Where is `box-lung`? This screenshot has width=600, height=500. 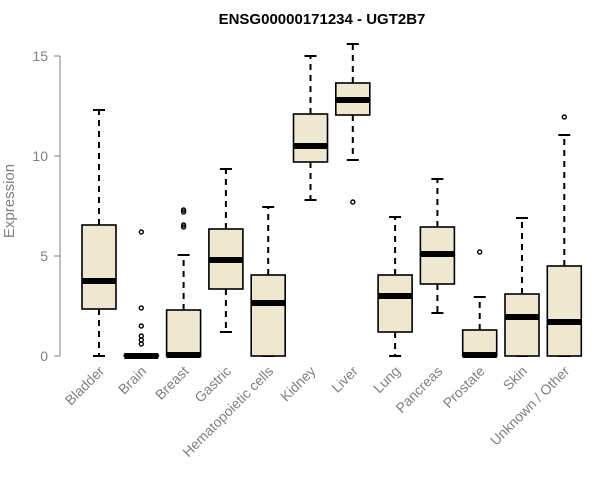 box-lung is located at coordinates (395, 286).